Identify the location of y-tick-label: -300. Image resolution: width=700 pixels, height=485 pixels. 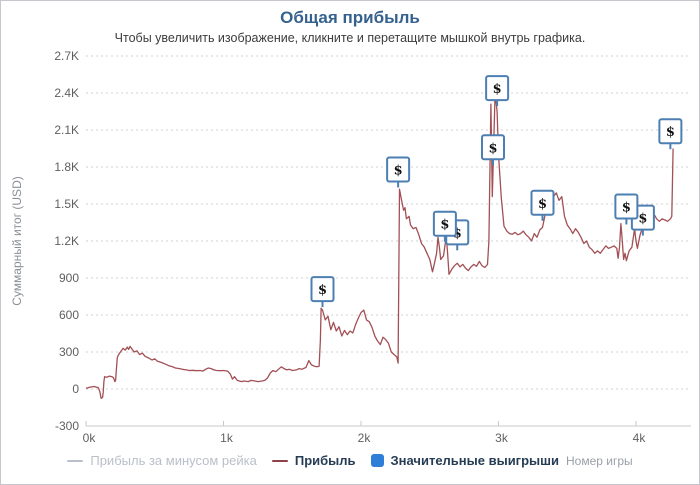
(67, 426).